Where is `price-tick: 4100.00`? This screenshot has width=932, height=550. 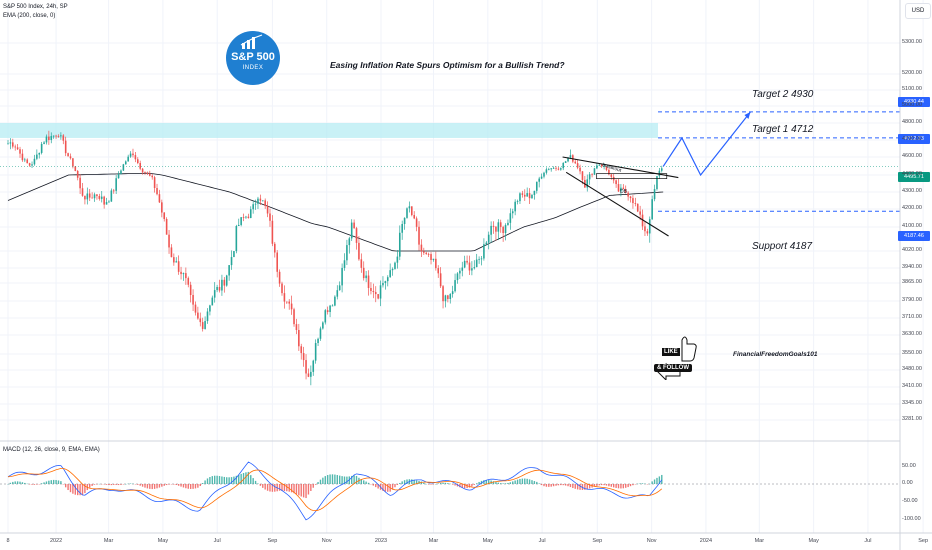
price-tick: 4100.00 is located at coordinates (912, 226).